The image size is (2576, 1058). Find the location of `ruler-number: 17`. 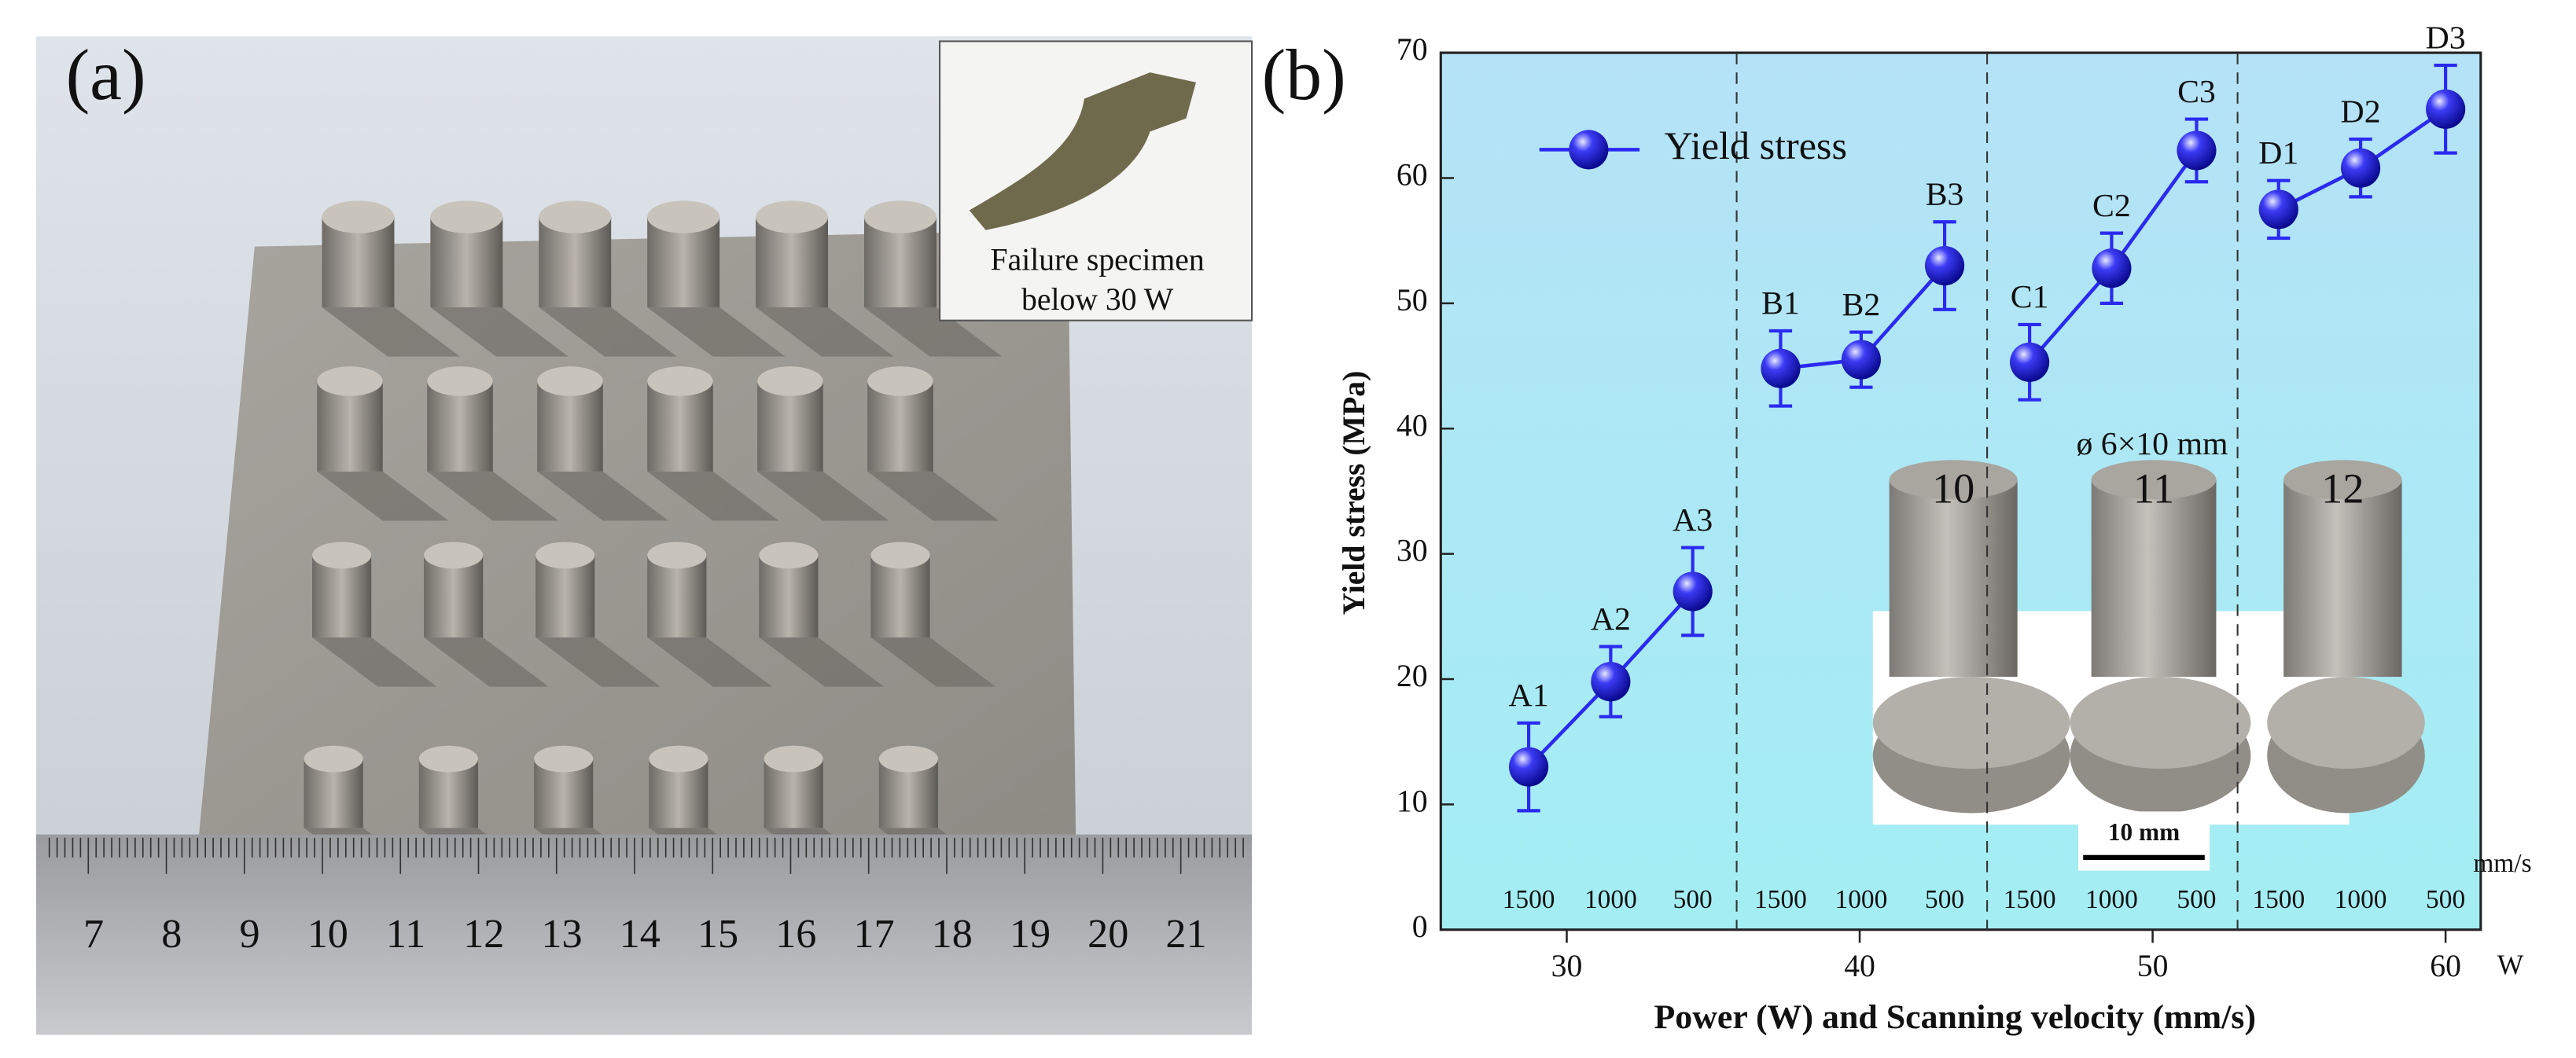

ruler-number: 17 is located at coordinates (874, 934).